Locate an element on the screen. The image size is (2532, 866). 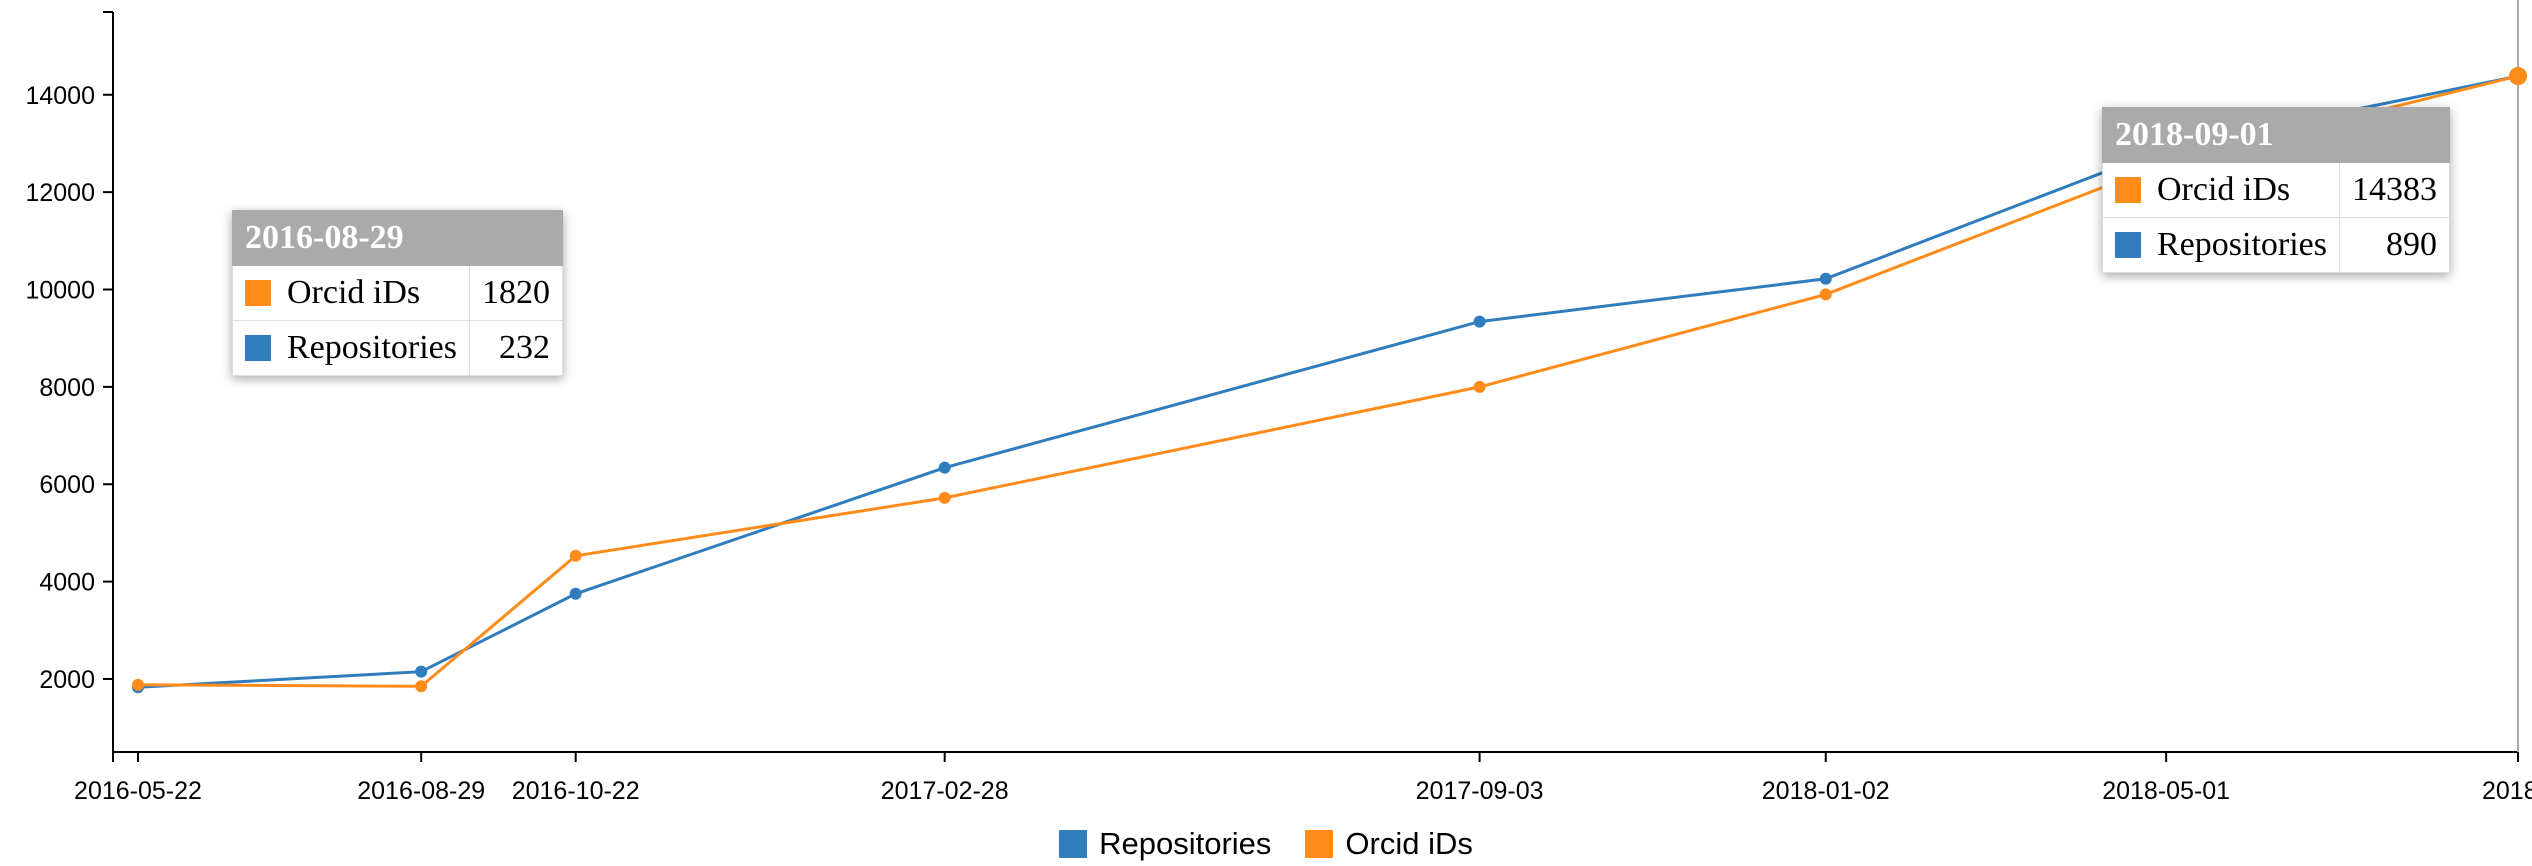
chart-legend: Repositories Orcid iDs is located at coordinates (1266, 844).